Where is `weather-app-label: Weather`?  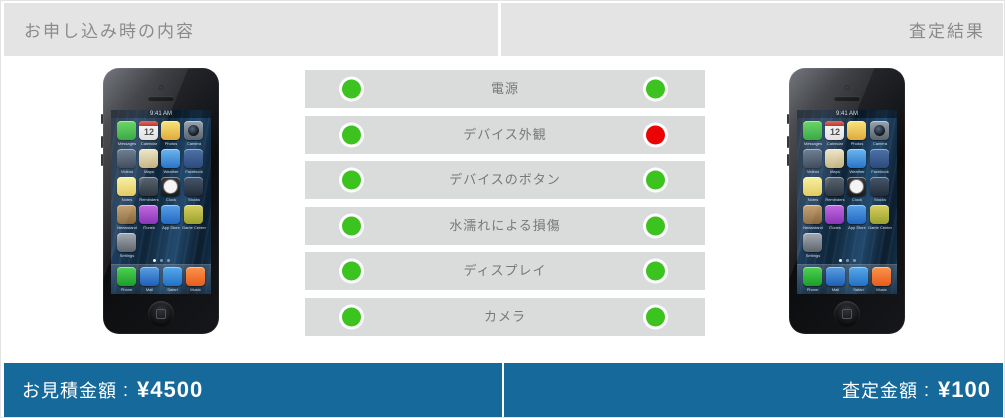
weather-app-label: Weather is located at coordinates (857, 171).